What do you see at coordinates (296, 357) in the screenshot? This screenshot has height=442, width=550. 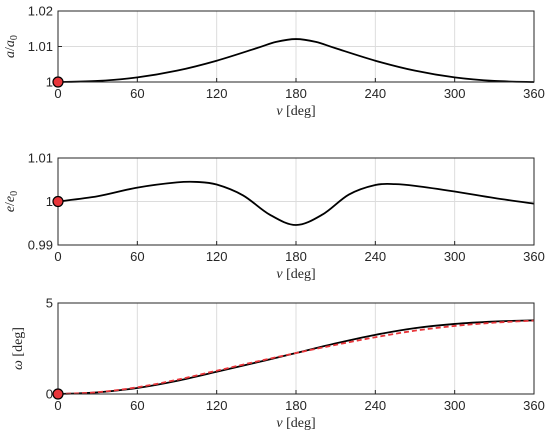 I see `series-line-dashed` at bounding box center [296, 357].